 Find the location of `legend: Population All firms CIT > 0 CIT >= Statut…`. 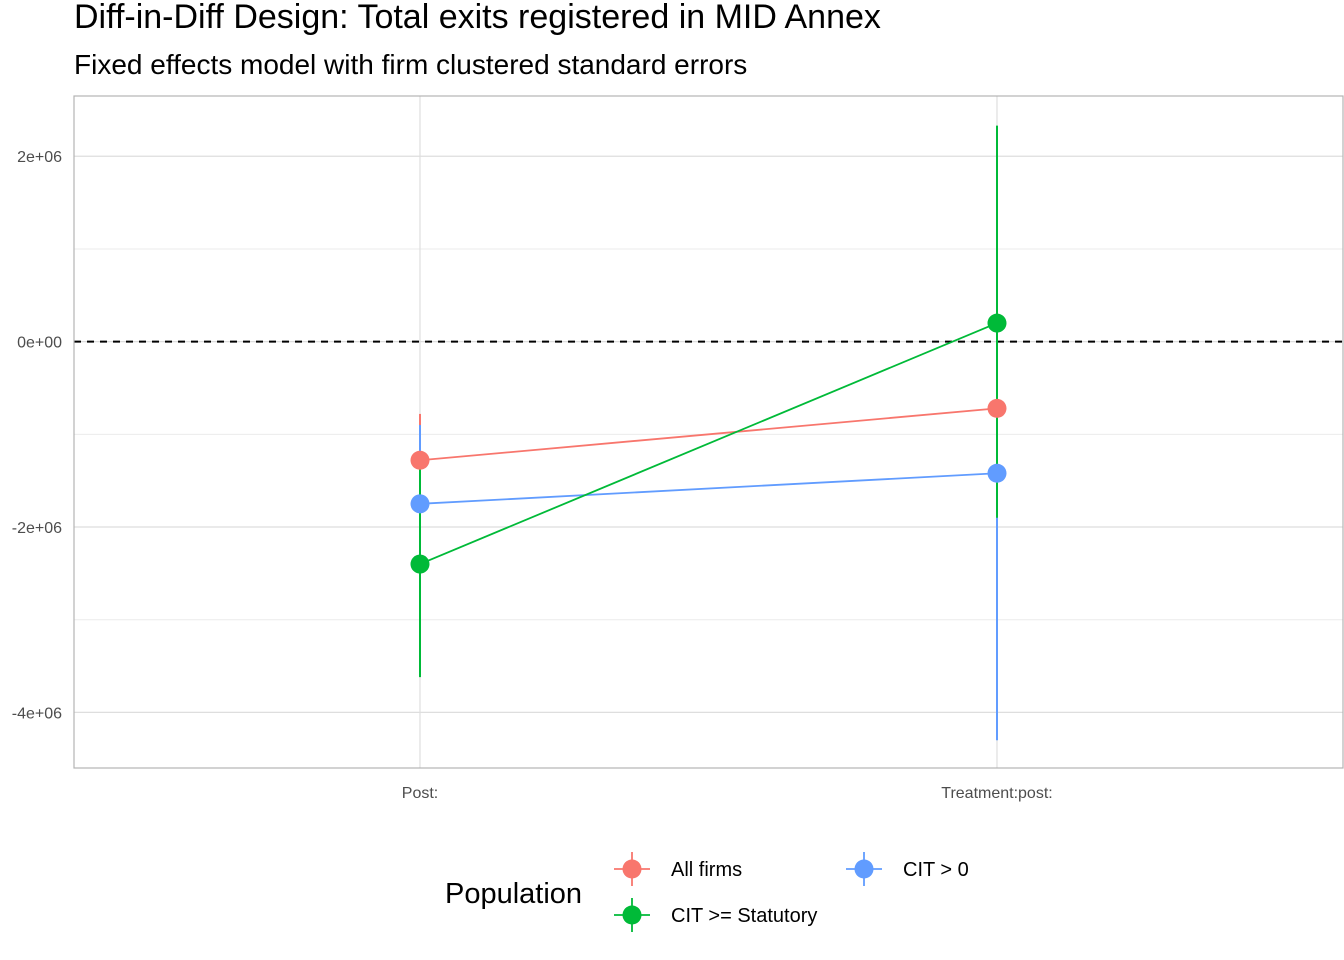

legend: Population All firms CIT > 0 CIT >= Statut… is located at coordinates (707, 892).